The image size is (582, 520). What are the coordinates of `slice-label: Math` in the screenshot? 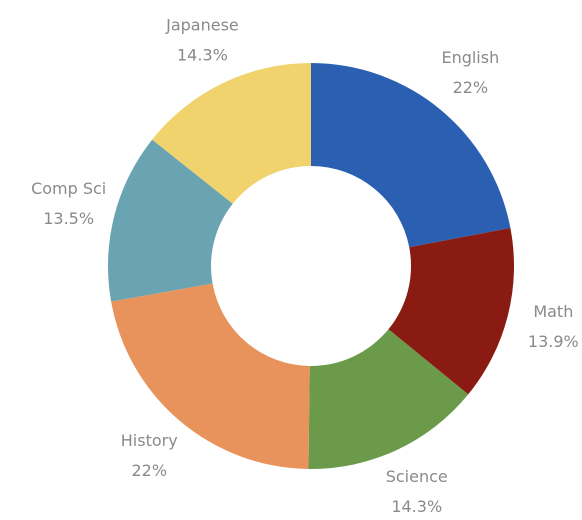 It's located at (553, 311).